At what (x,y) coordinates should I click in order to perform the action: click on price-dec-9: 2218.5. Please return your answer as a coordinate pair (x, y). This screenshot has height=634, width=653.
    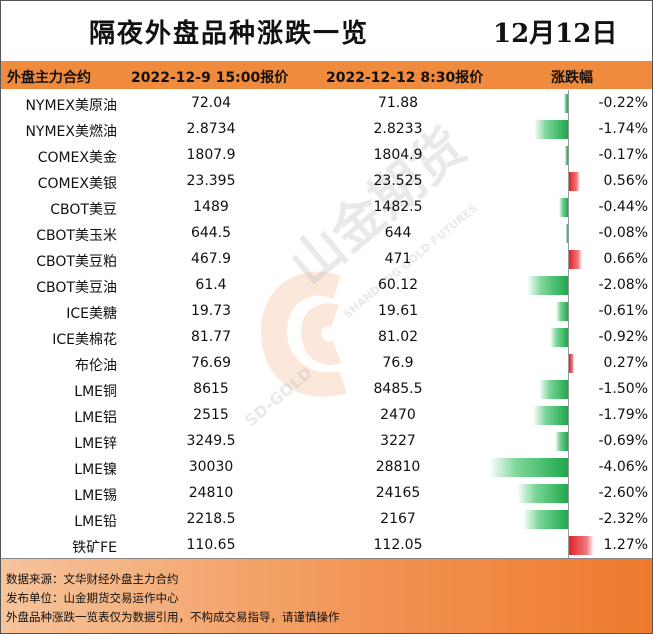
    Looking at the image, I should click on (211, 519).